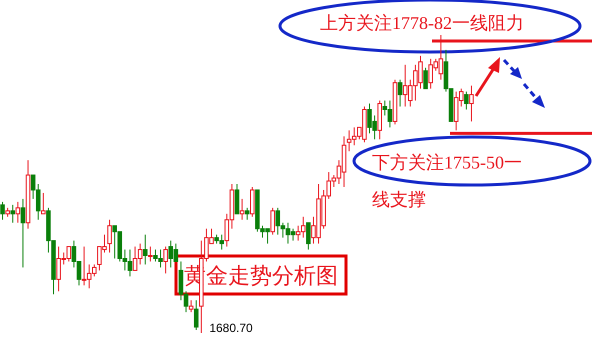  What do you see at coordinates (422, 22) in the screenshot?
I see `ref-line-label: 上方关注1778-82一线阻力` at bounding box center [422, 22].